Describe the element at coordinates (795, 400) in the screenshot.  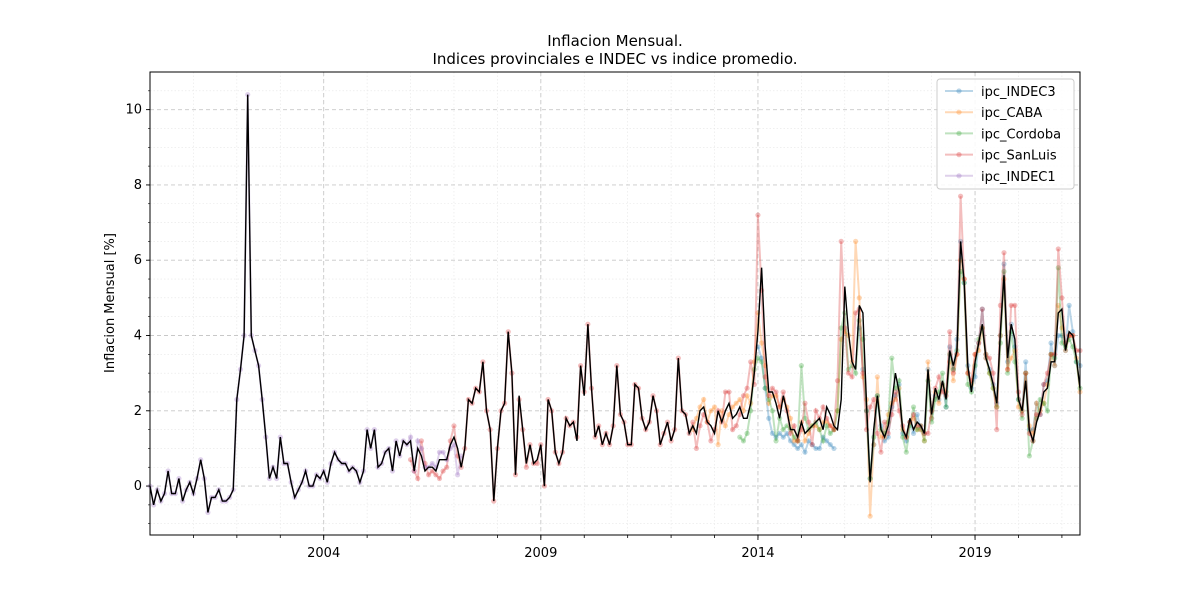
I see `series-line-ipc_INDEC3` at that location.